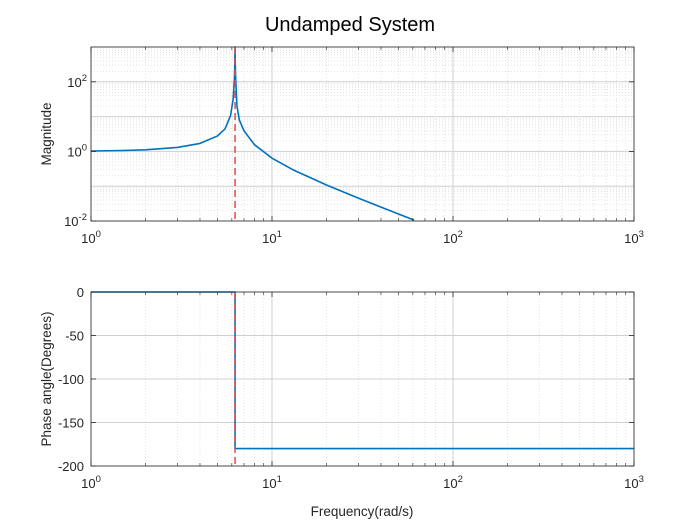 Image resolution: width=700 pixels, height=525 pixels. What do you see at coordinates (80, 292) in the screenshot?
I see `y-tick-label: 0` at bounding box center [80, 292].